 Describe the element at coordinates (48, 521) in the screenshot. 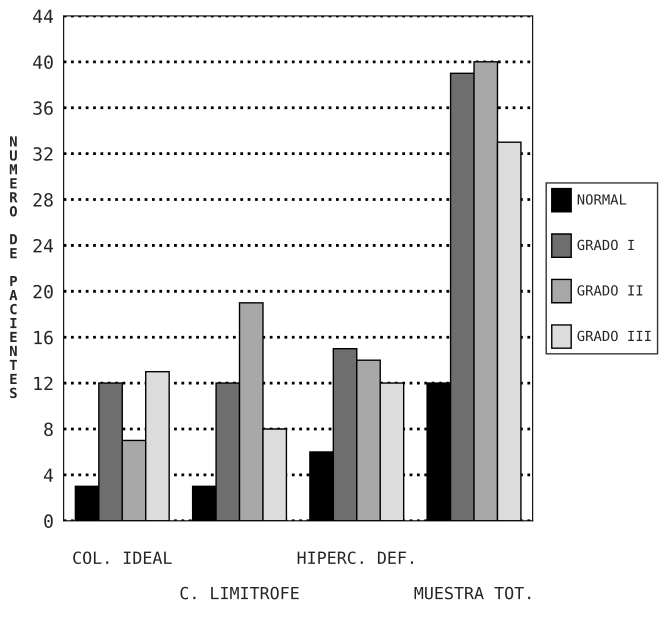

I see `y-tick-label: 0` at that location.